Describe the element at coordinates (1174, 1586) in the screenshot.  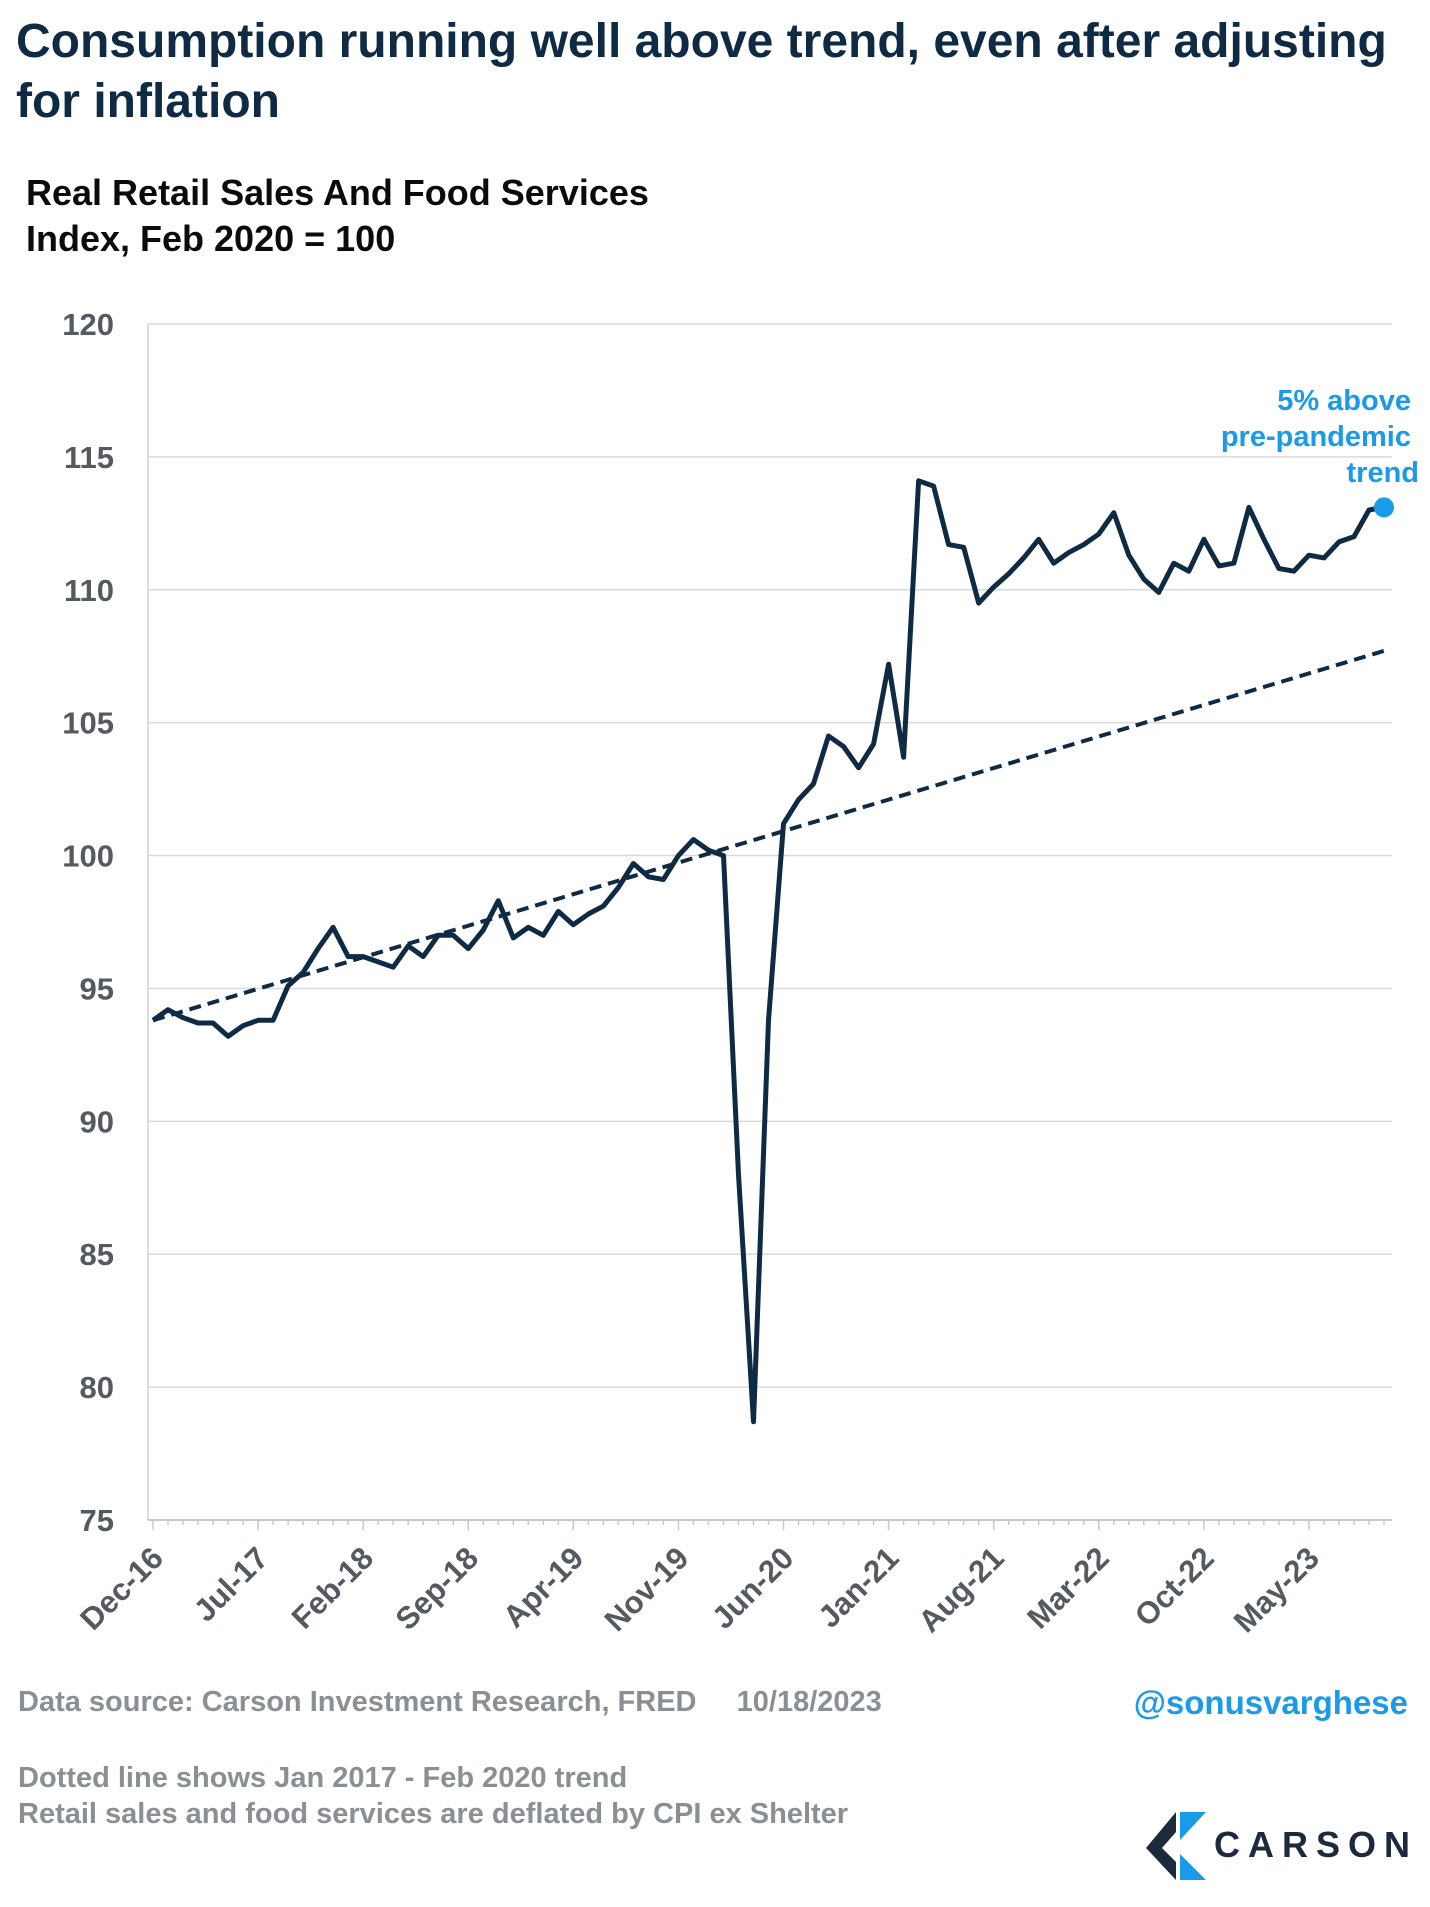
I see `x-tick-label: Oct-22` at that location.